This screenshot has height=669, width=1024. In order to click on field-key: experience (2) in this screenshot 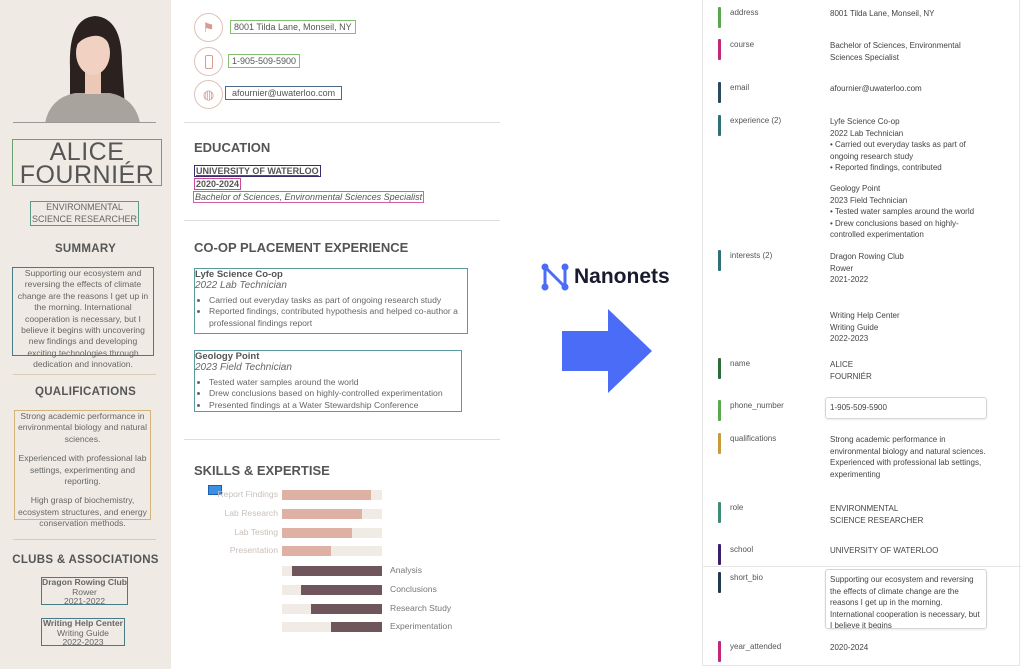, I will do `click(756, 120)`.